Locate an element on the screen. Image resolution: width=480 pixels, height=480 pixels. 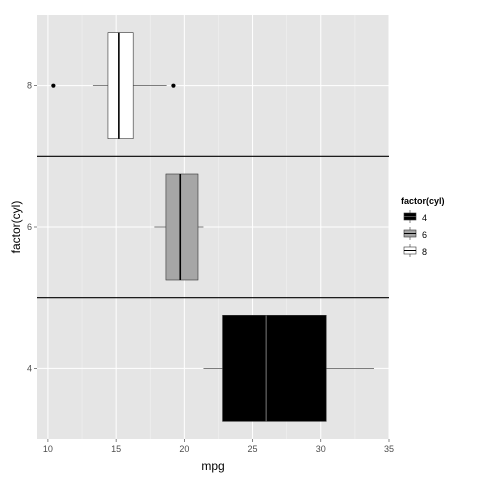
legend-label: 8 is located at coordinates (424, 252).